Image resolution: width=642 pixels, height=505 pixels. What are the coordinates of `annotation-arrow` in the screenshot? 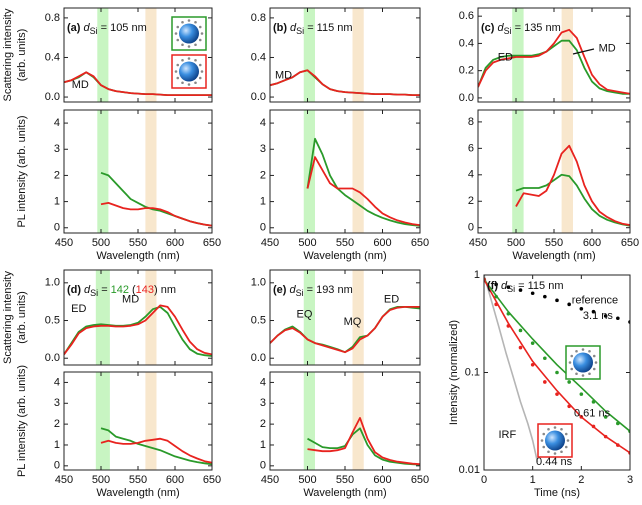 It's located at (583, 51).